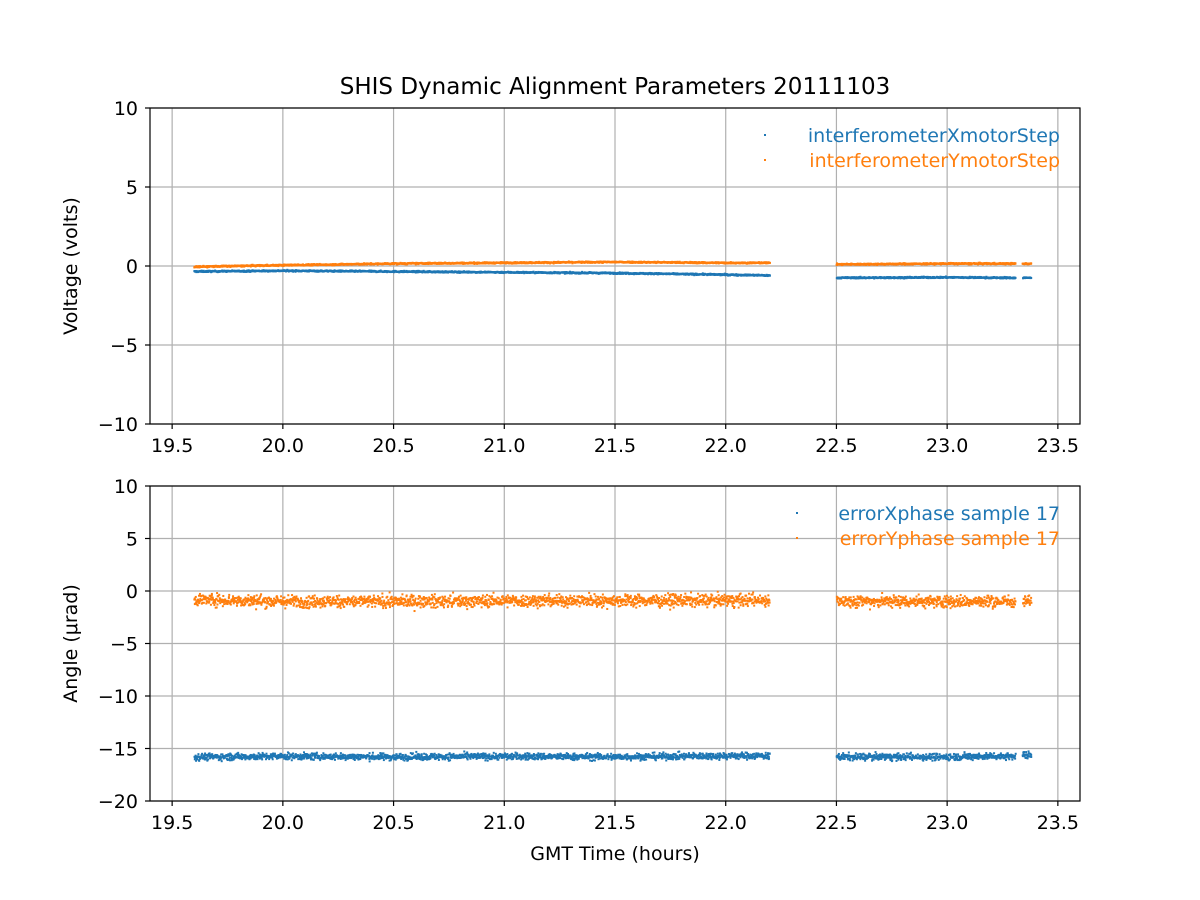  Describe the element at coordinates (126, 109) in the screenshot. I see `y-tick-label: 10` at that location.